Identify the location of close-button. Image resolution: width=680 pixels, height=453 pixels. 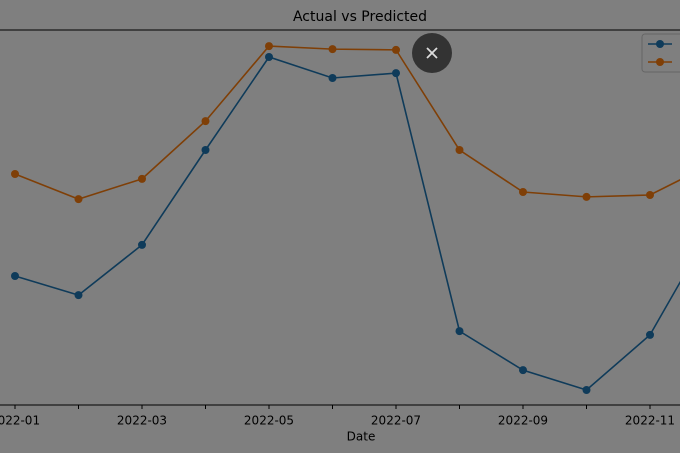
(432, 53).